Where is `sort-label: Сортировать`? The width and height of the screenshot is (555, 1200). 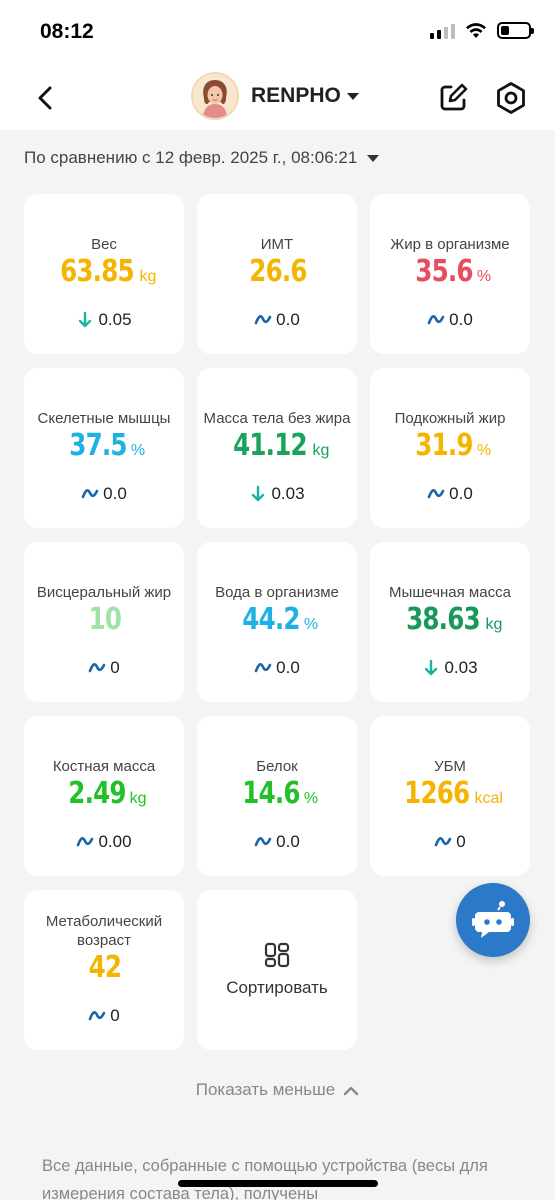
sort-label: Сортировать is located at coordinates (277, 987).